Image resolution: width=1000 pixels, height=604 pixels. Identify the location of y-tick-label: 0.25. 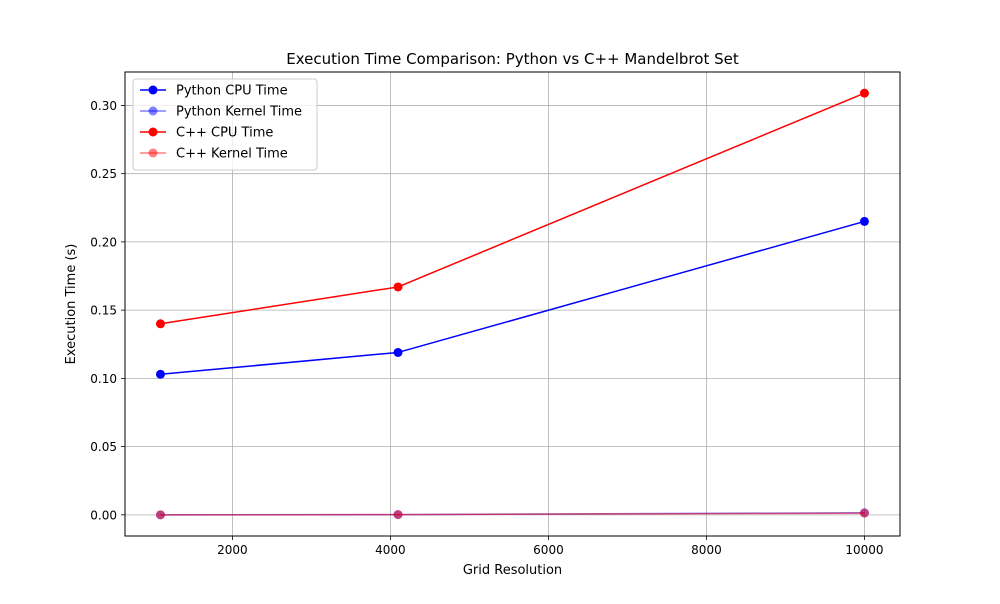
(103, 174).